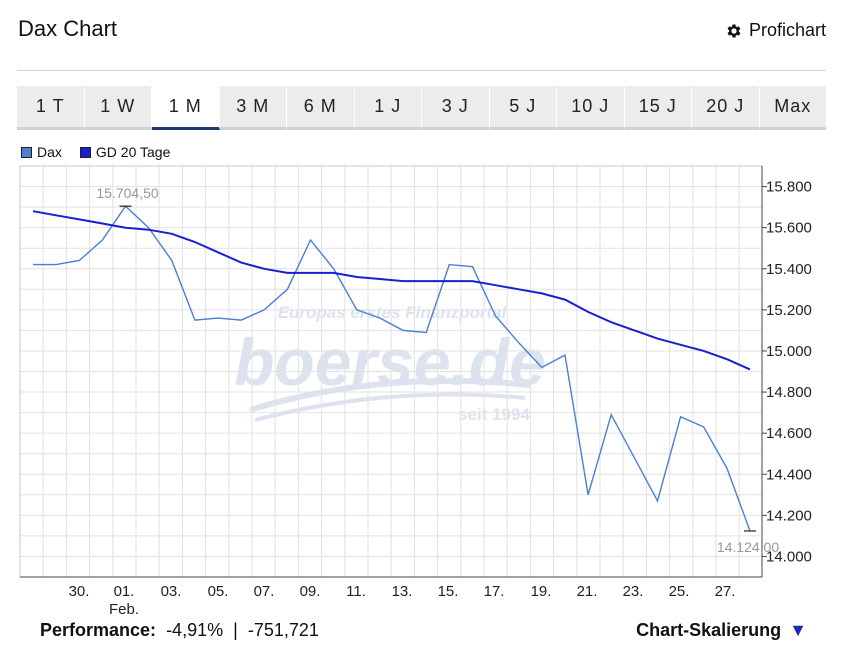 The width and height of the screenshot is (853, 662). Describe the element at coordinates (789, 515) in the screenshot. I see `y-tick-label: 14.200` at that location.